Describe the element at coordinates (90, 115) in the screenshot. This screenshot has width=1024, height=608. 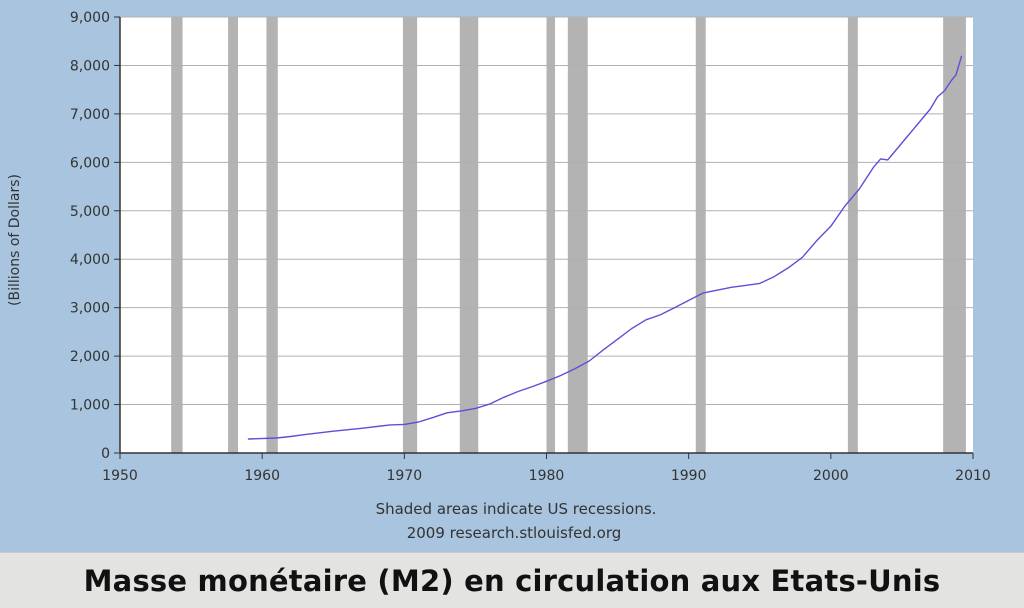
I see `y-tick-label: 7,000` at that location.